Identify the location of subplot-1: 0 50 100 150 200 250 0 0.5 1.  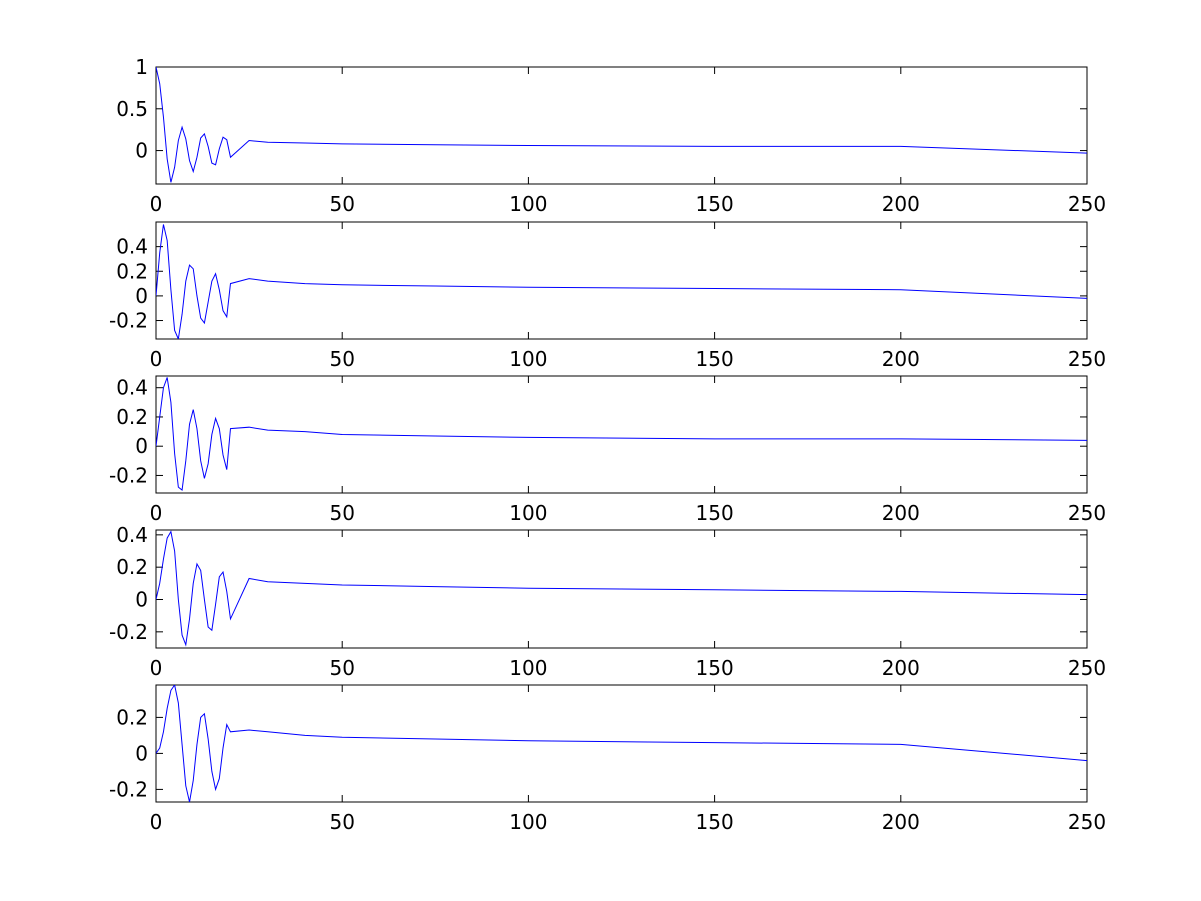
(611, 135).